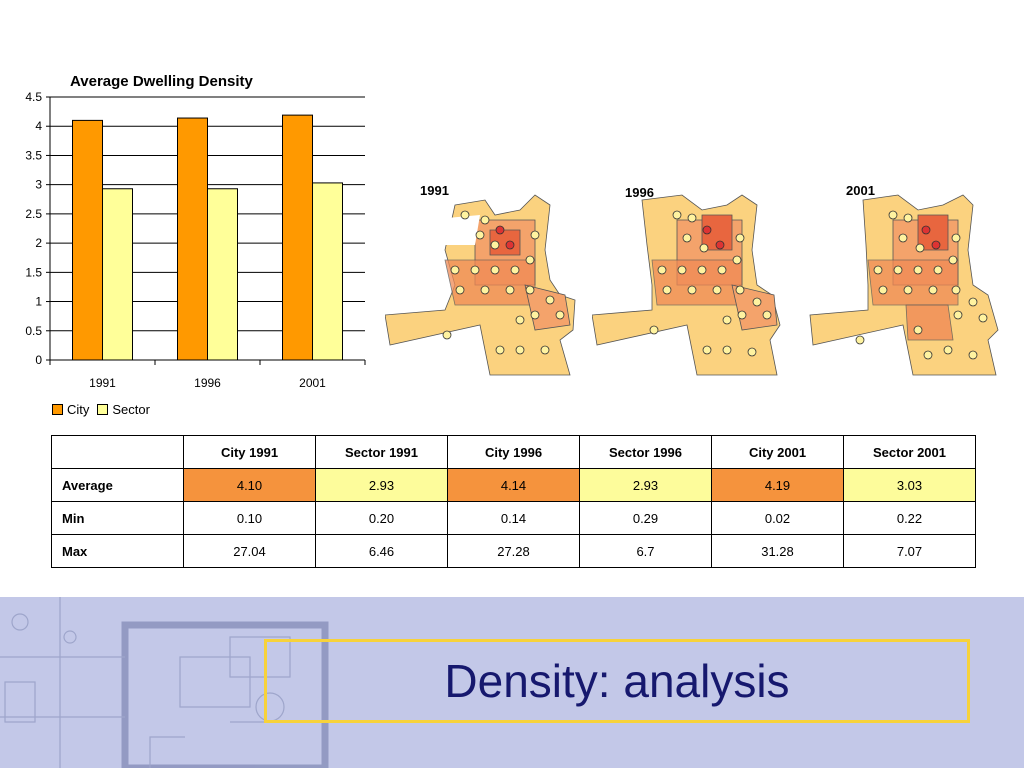 The image size is (1024, 768). What do you see at coordinates (117, 551) in the screenshot?
I see `row-label: Max` at bounding box center [117, 551].